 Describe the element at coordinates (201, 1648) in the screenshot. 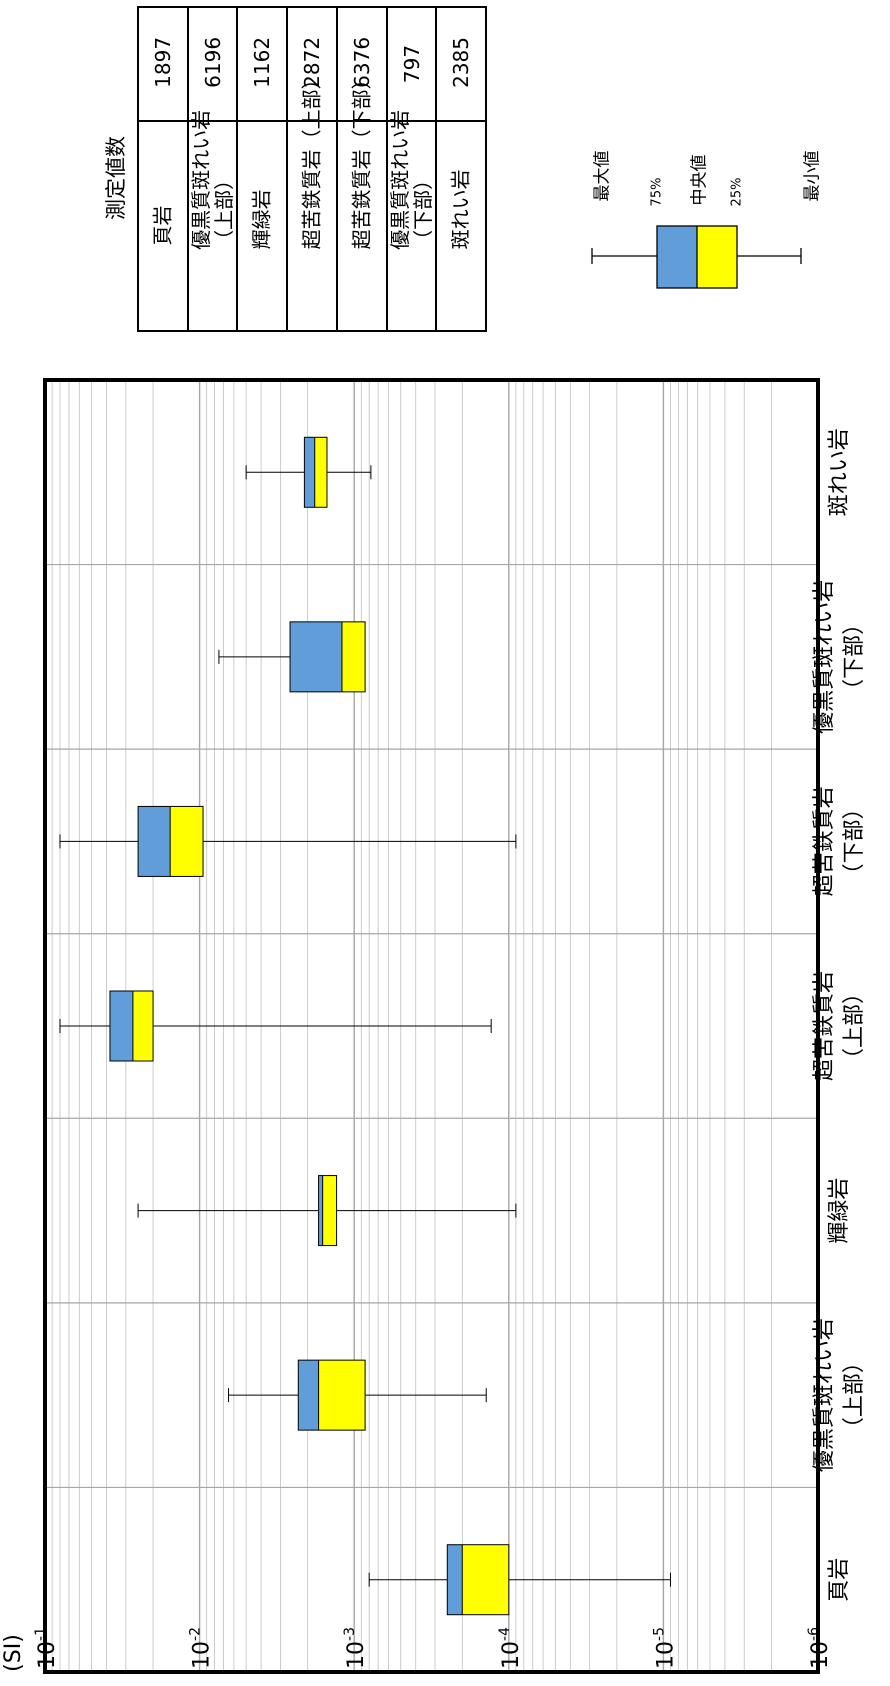

I see `y-tick-label: 10-2` at that location.